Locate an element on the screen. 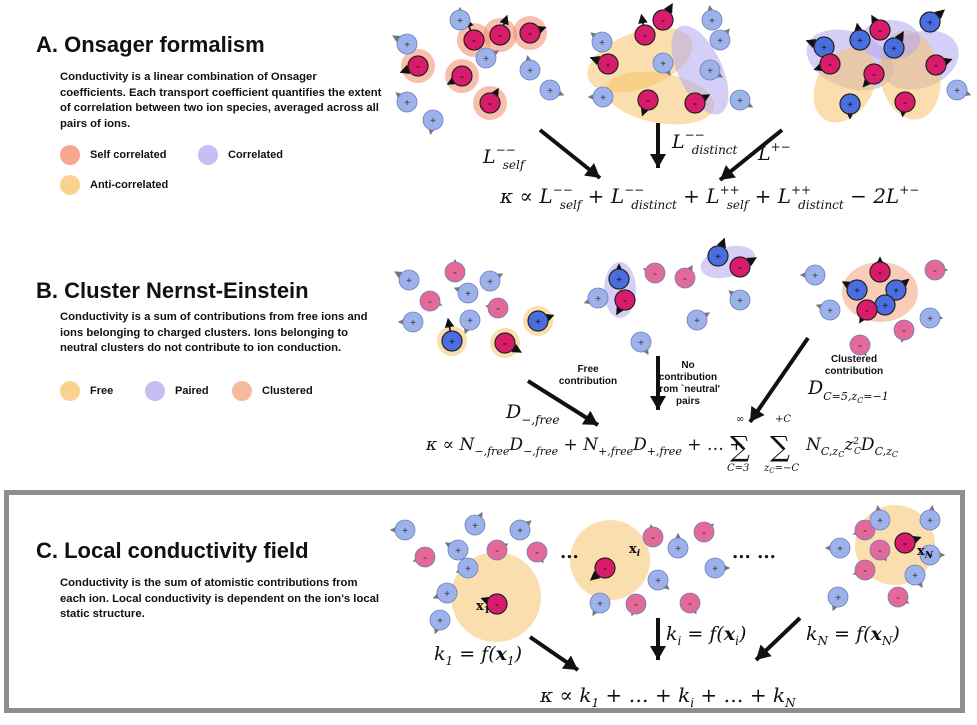  panel-c-title: C. Local conductivity field is located at coordinates (172, 550).